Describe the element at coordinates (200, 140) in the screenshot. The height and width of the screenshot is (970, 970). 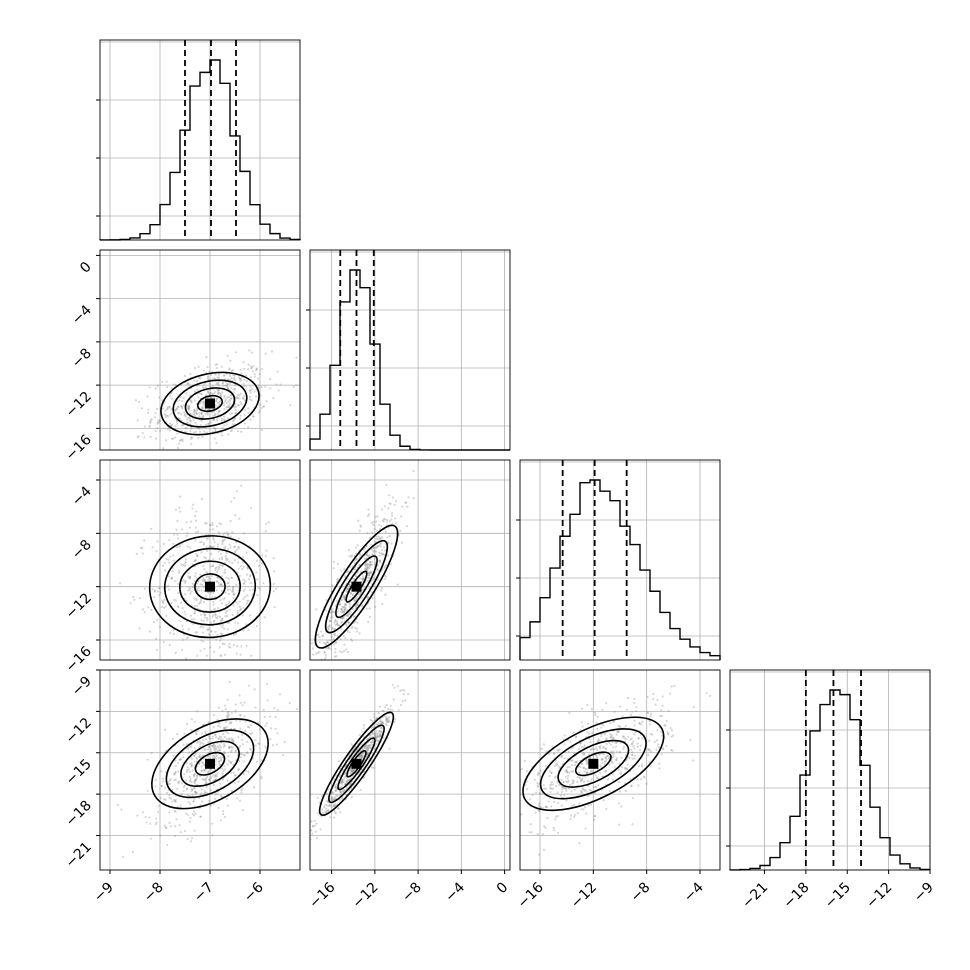
I see `panel-frame` at that location.